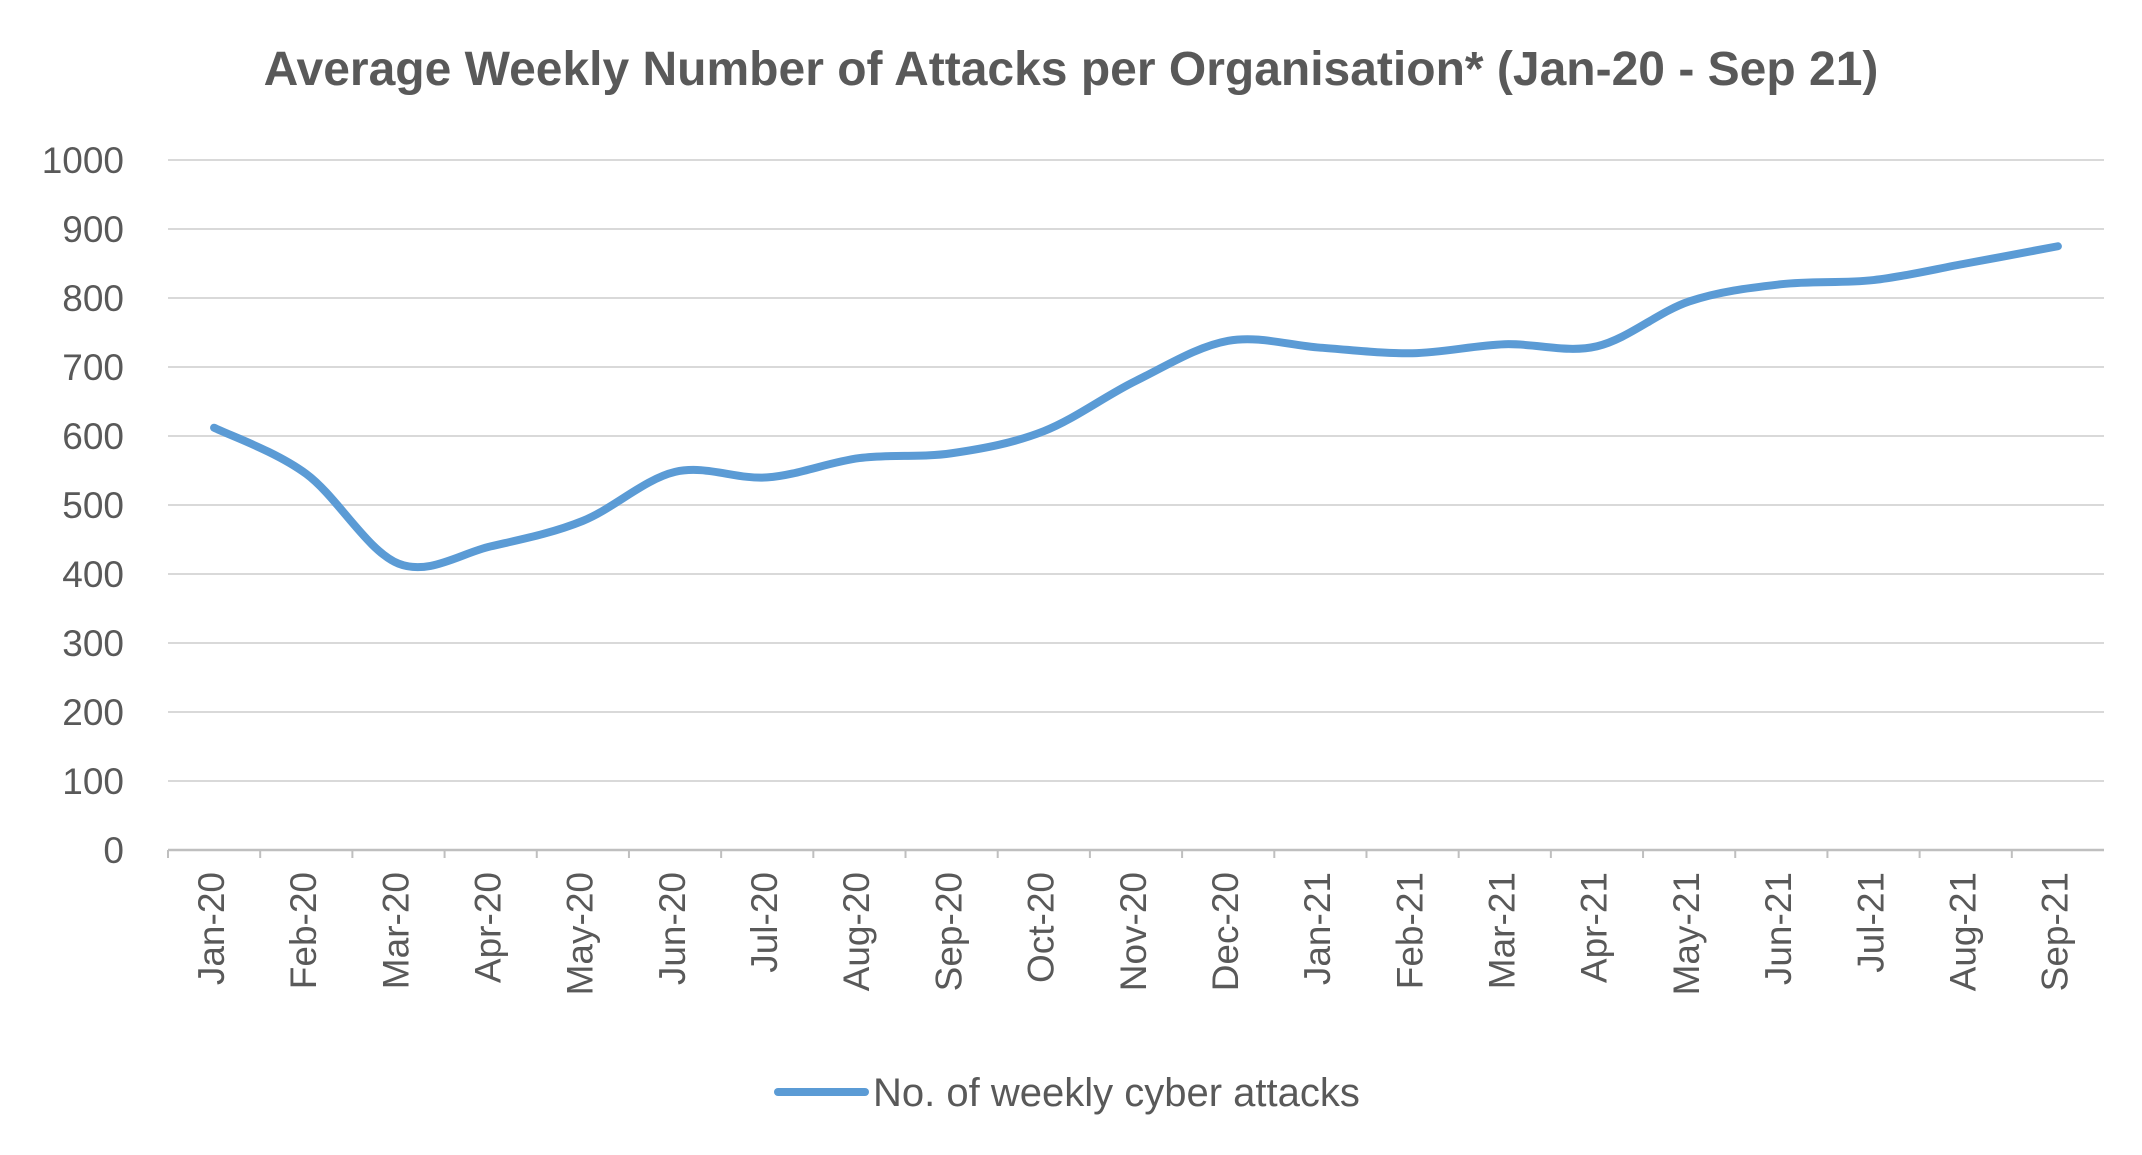 This screenshot has width=2142, height=1155. What do you see at coordinates (93, 574) in the screenshot?
I see `y-tick-label: 400` at bounding box center [93, 574].